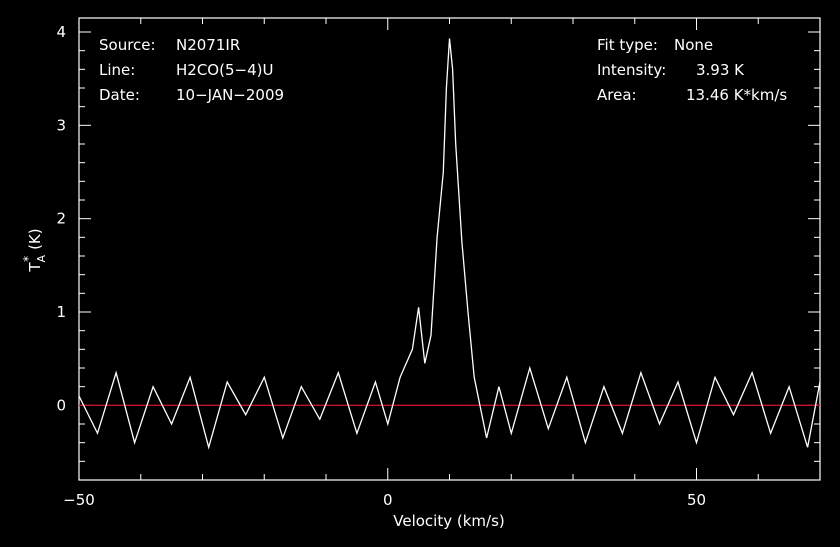 The image size is (840, 547). Describe the element at coordinates (627, 45) in the screenshot. I see `fit-type-label: Fit type:` at that location.